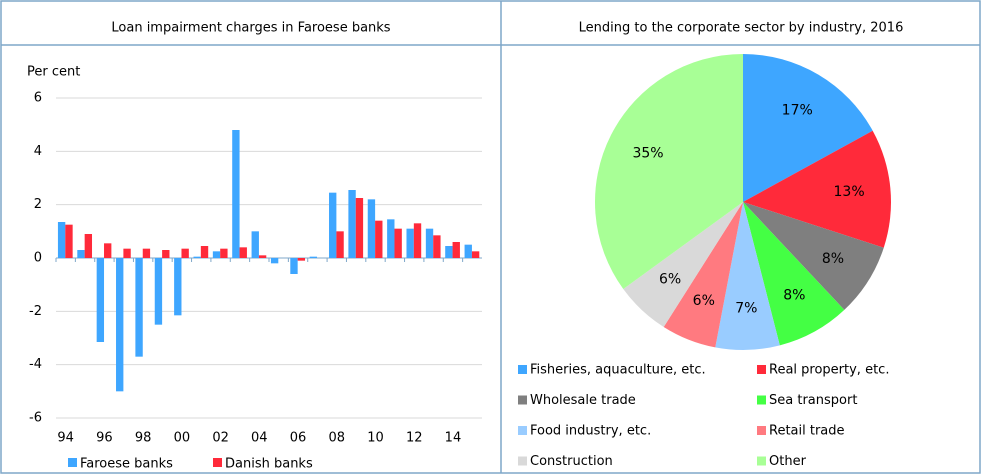  I want to click on x-tick-label: 14, so click(453, 438).